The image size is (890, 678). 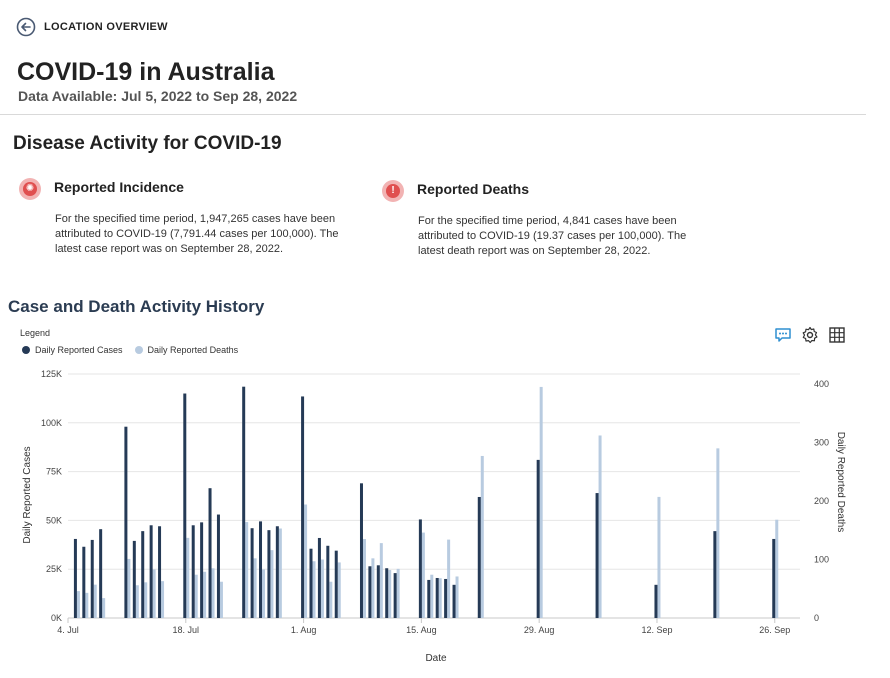 What do you see at coordinates (783, 335) in the screenshot?
I see `comment-icon` at bounding box center [783, 335].